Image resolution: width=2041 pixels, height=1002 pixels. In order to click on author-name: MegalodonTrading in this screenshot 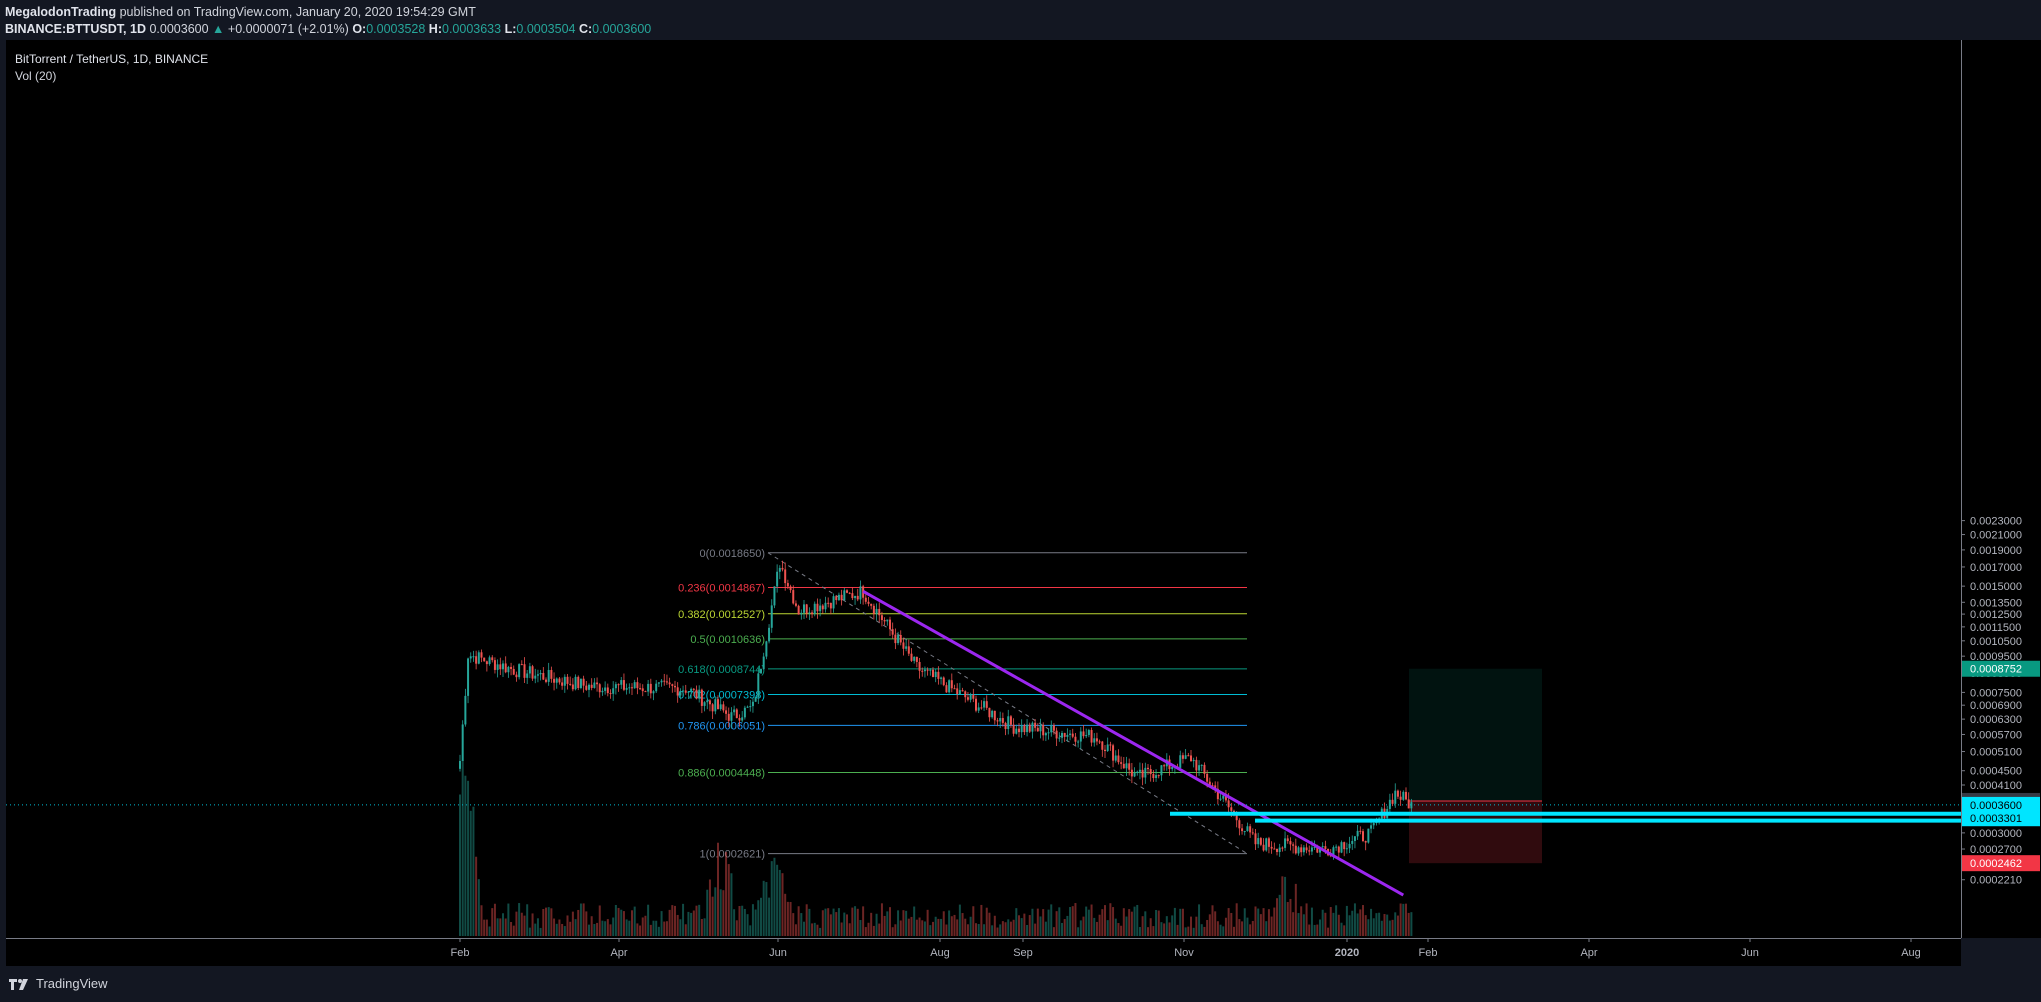, I will do `click(61, 12)`.